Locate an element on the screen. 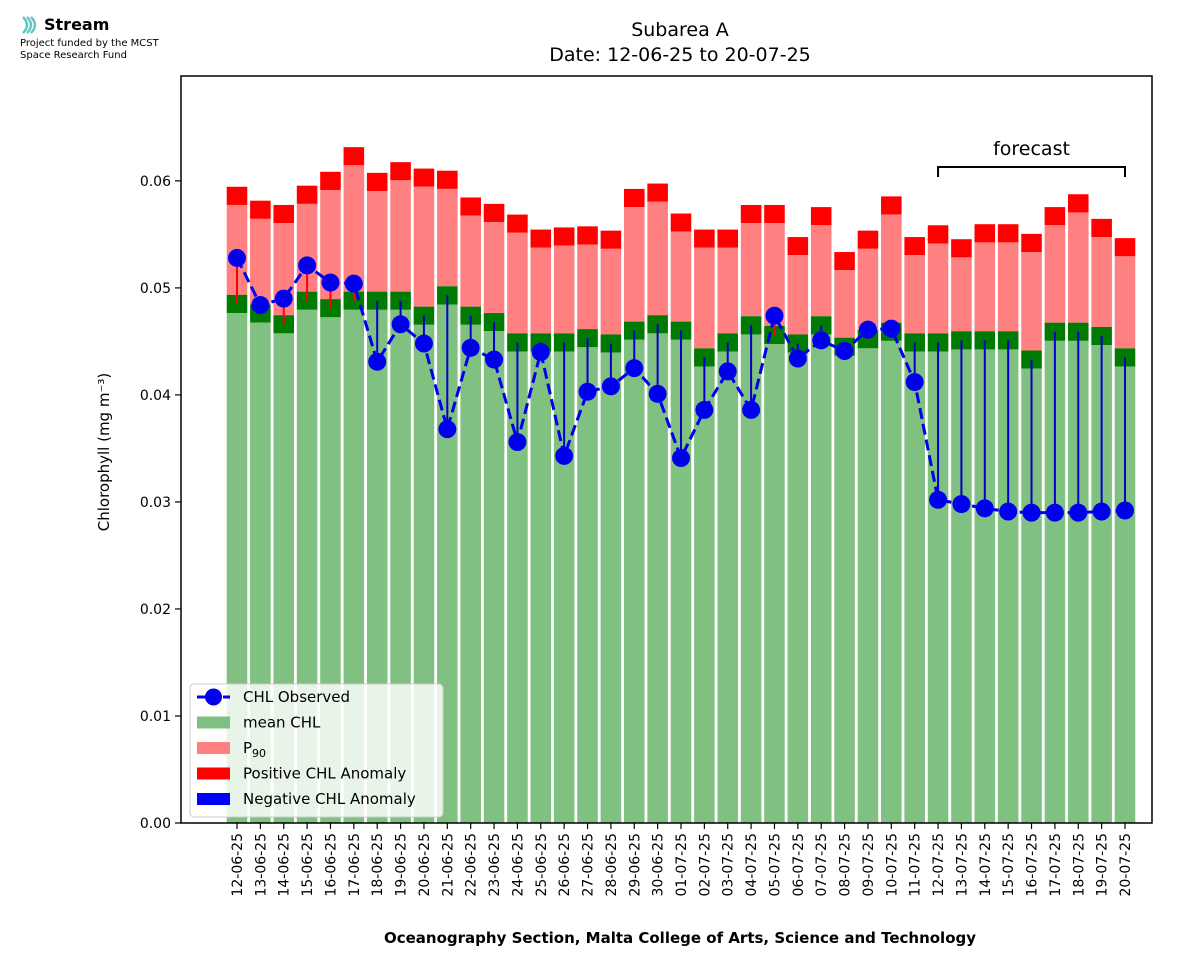  x-tick-label: 18-07-25 is located at coordinates (1079, 865).